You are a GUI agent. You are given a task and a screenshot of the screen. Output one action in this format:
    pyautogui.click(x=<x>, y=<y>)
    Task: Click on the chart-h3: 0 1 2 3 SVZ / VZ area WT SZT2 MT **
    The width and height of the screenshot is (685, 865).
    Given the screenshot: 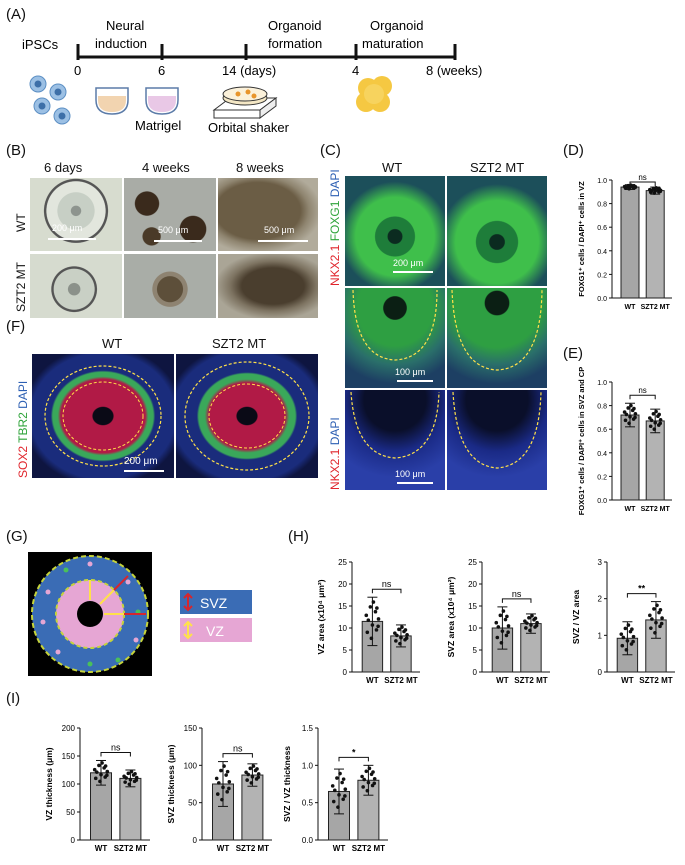 What is the action you would take?
    pyautogui.click(x=623, y=621)
    